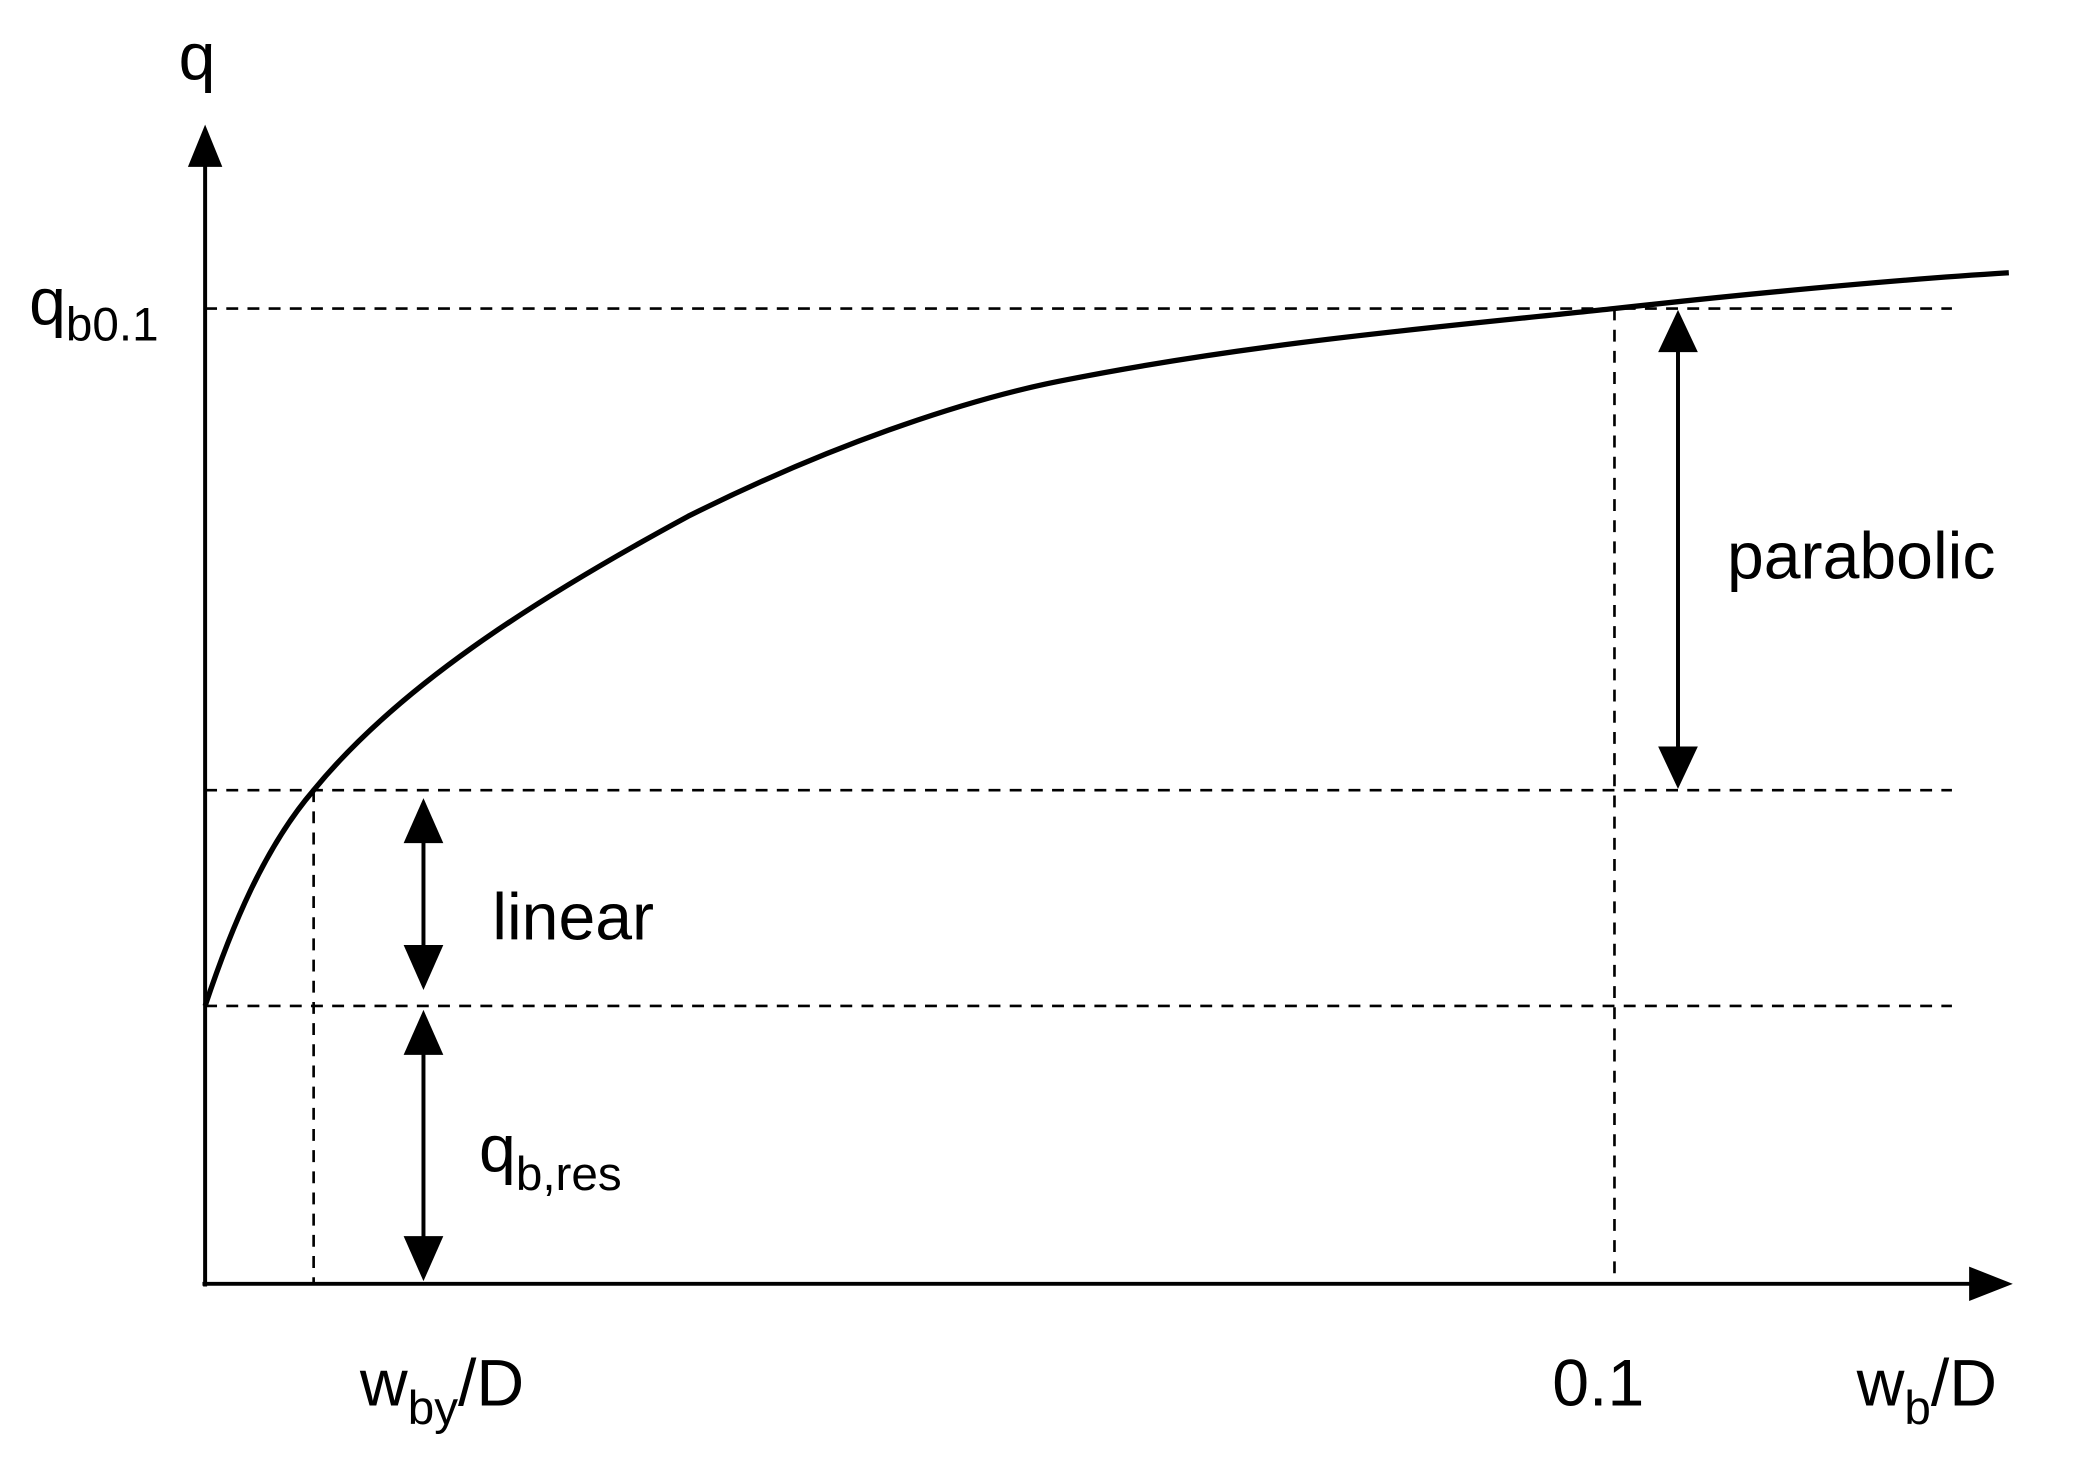  What do you see at coordinates (1917, 1408) in the screenshot?
I see `label-sub: b` at bounding box center [1917, 1408].